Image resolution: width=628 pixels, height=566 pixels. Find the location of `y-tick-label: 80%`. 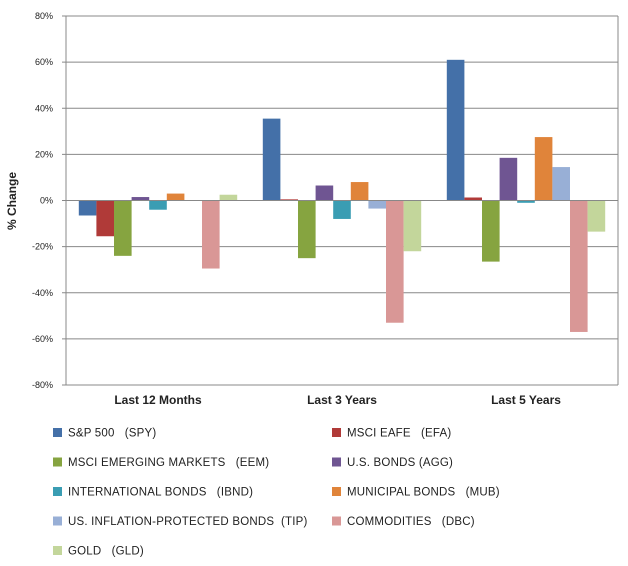

y-tick-label: 80% is located at coordinates (44, 16).